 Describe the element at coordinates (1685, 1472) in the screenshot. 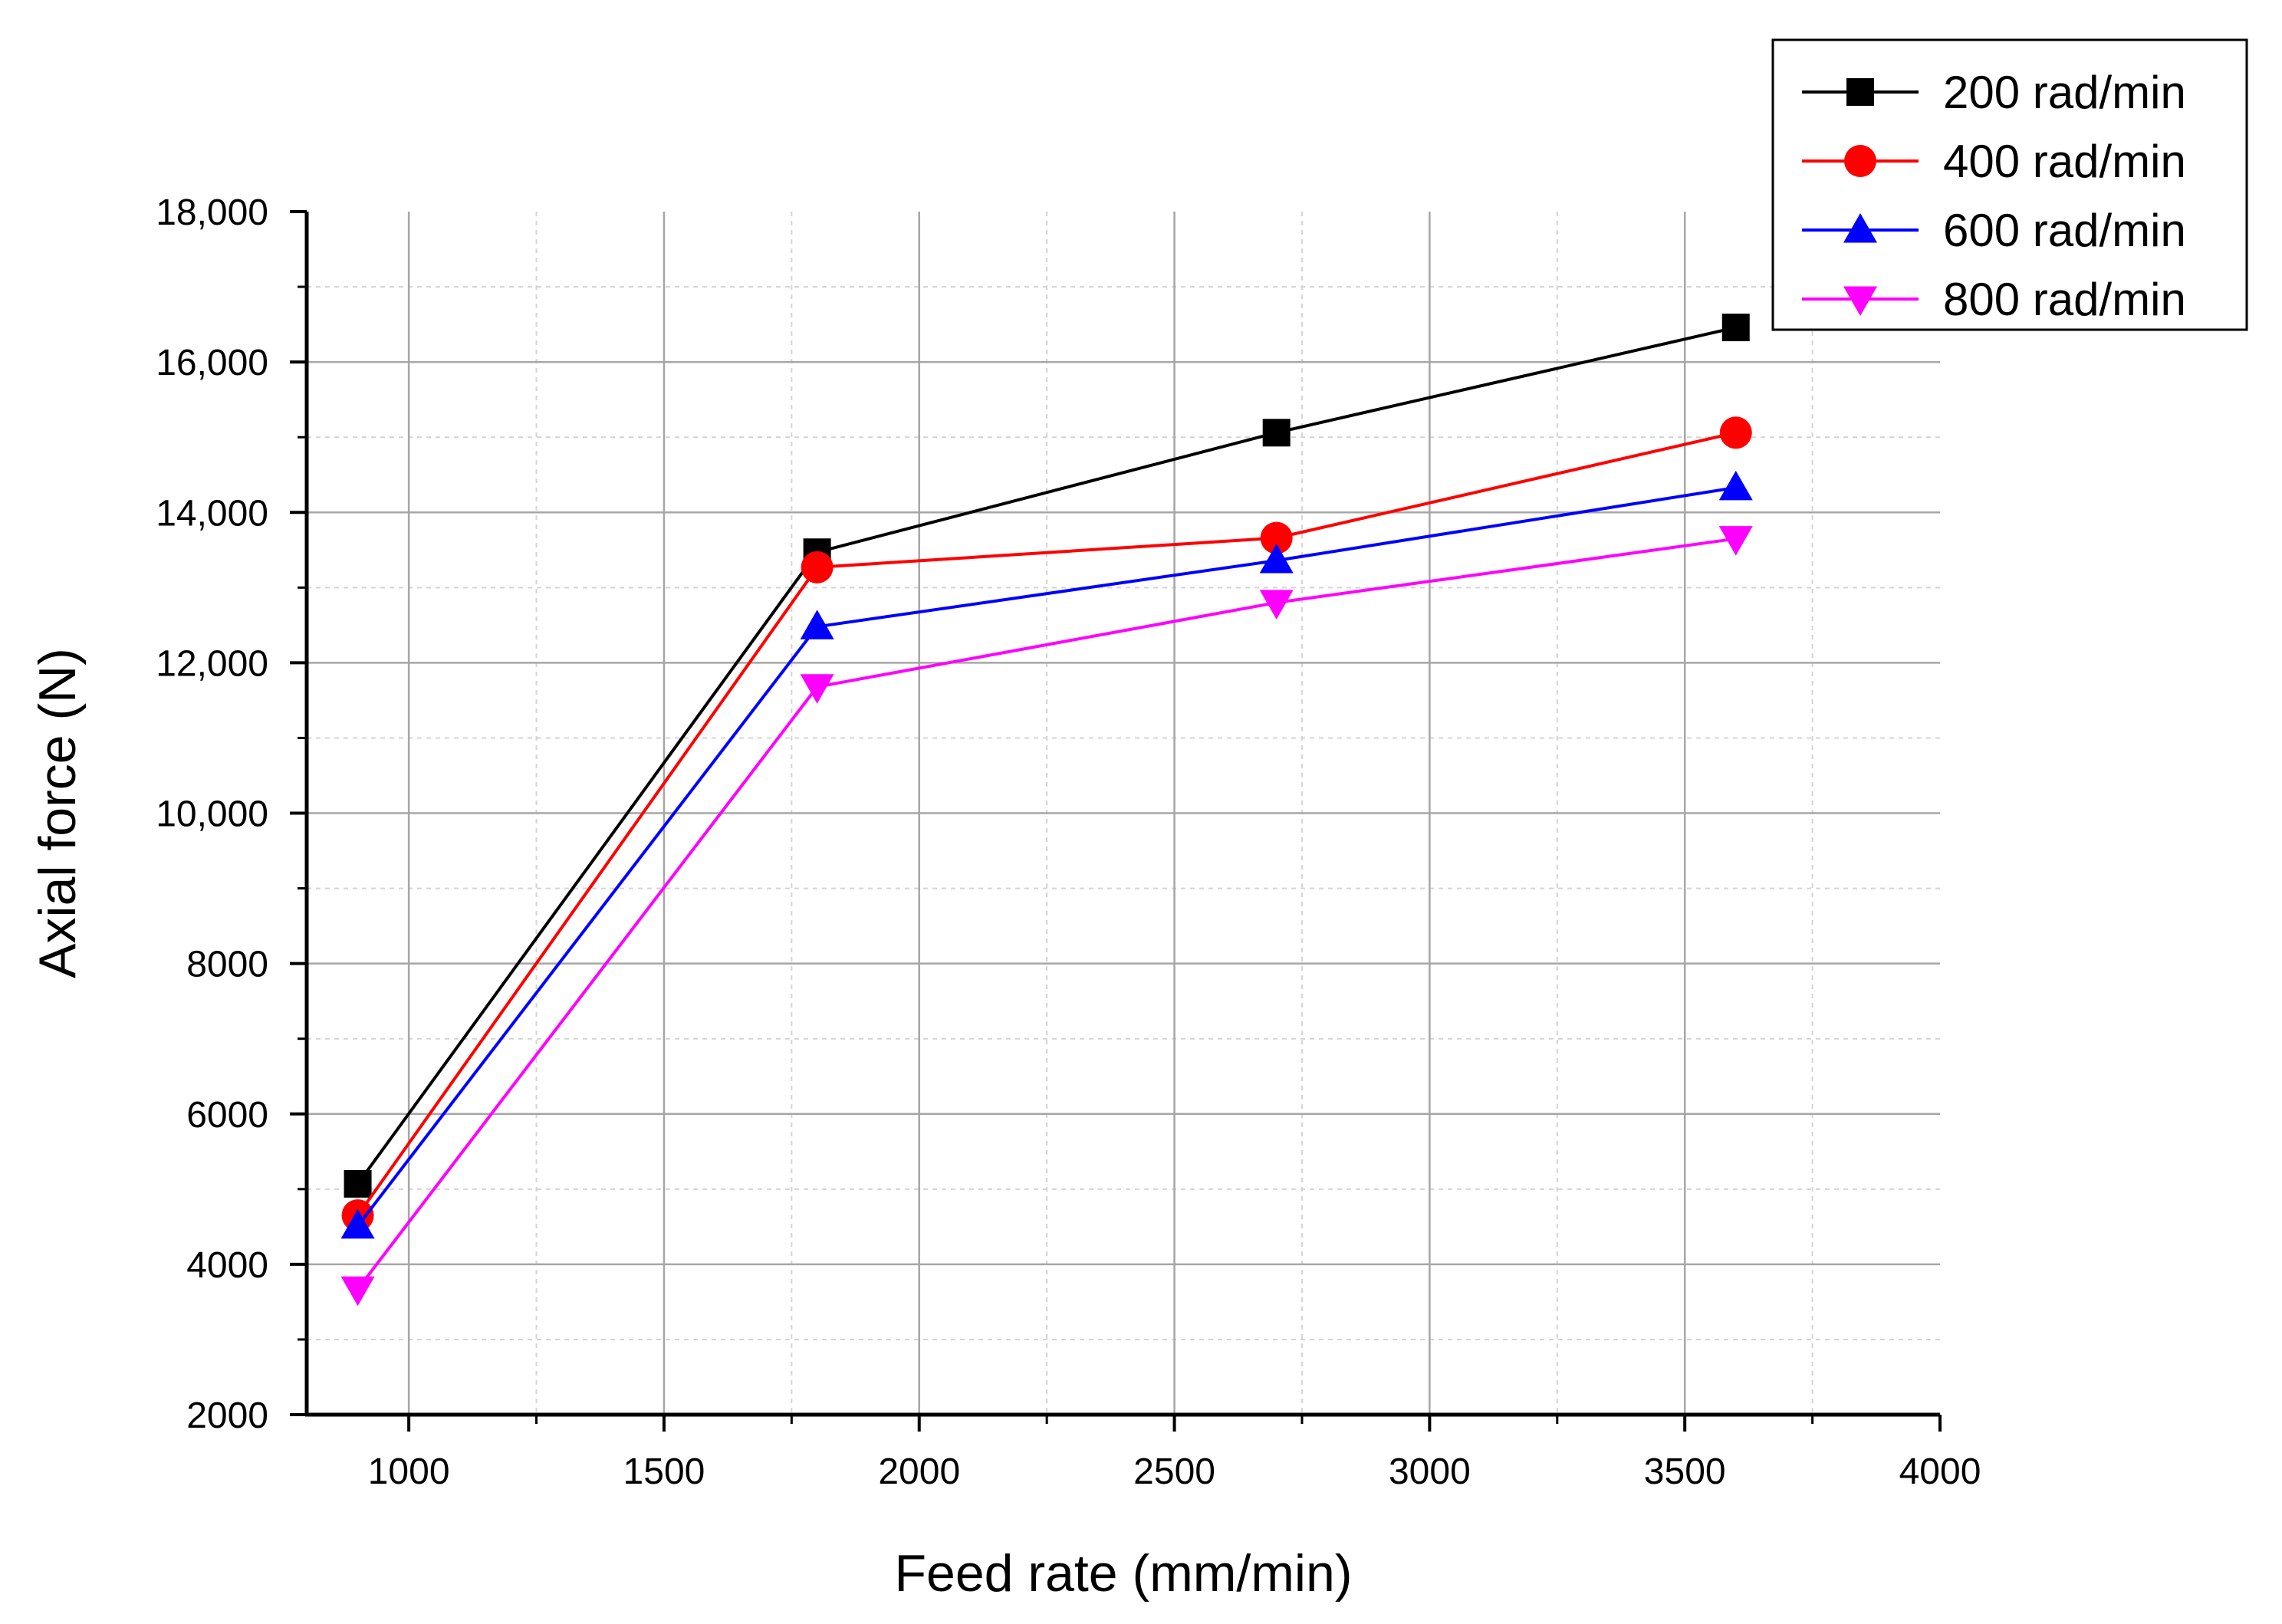

I see `x-tick-label: 3500` at that location.